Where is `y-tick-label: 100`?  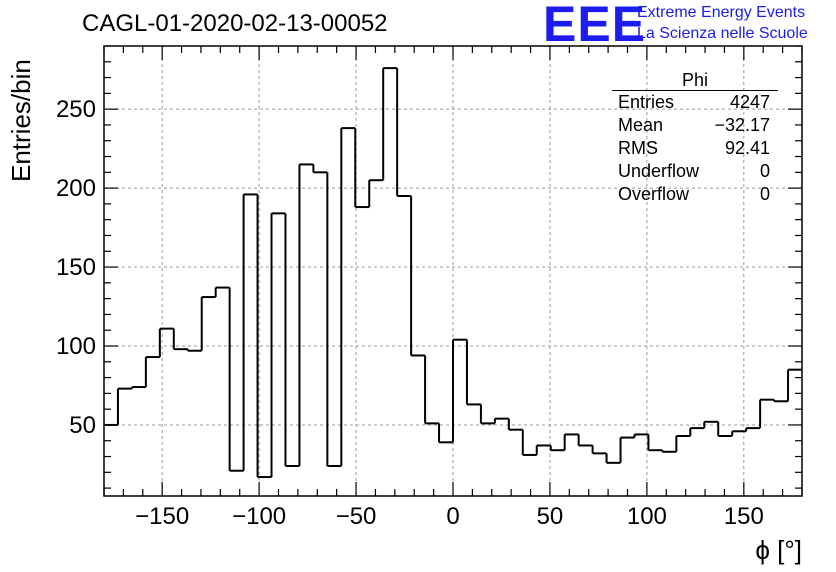
y-tick-label: 100 is located at coordinates (76, 346).